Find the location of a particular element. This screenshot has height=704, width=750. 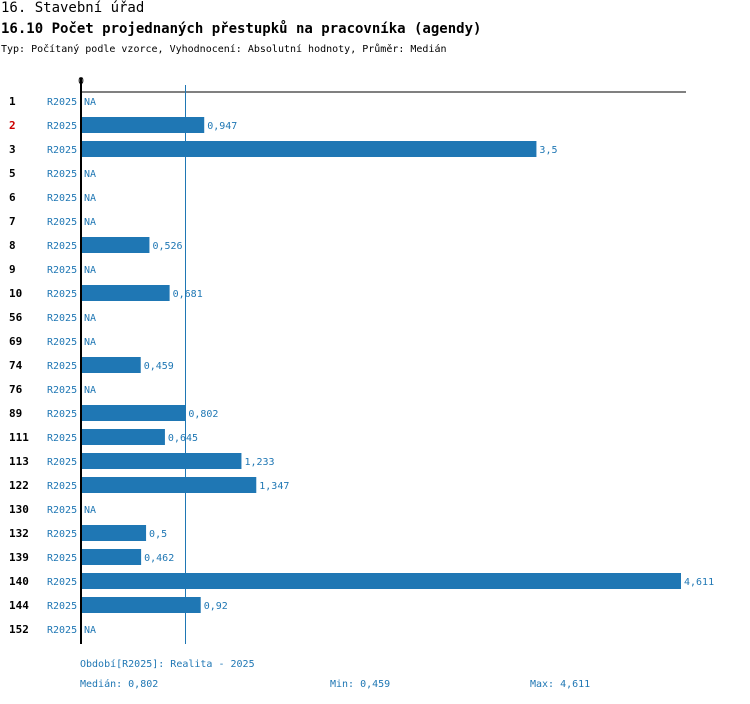

value-label: 0,526 is located at coordinates (167, 246).